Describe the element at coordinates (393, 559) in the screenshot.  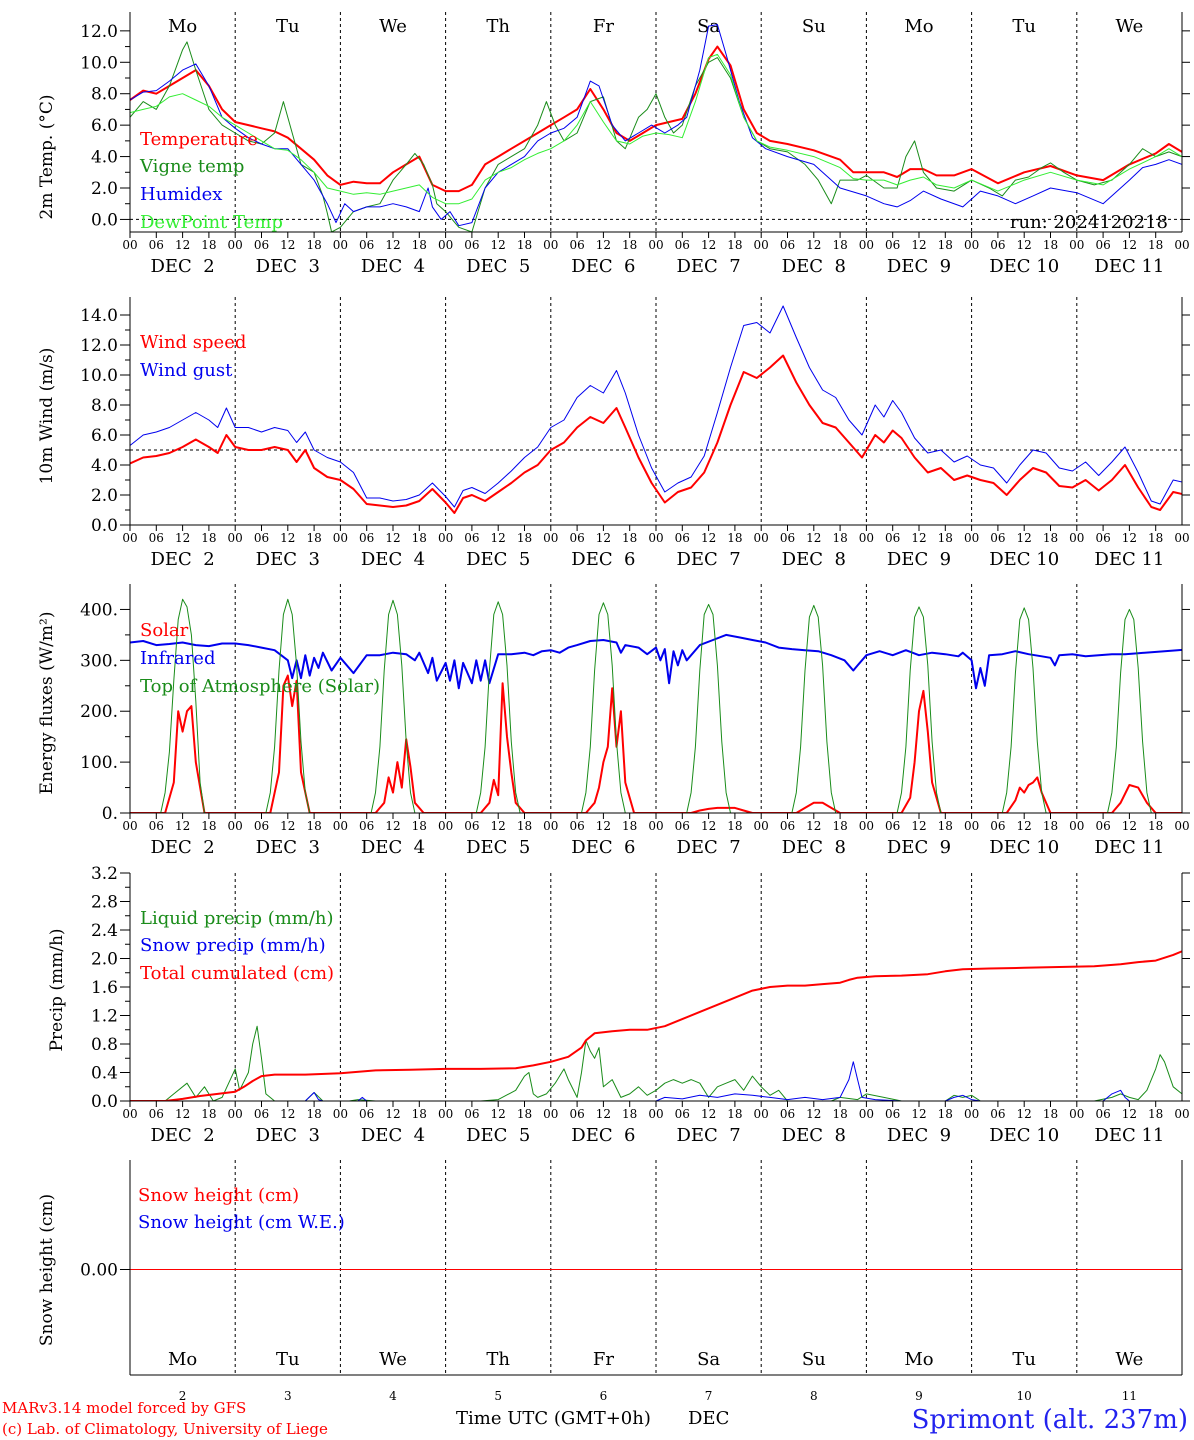
I see `date-label: DEC 4` at that location.